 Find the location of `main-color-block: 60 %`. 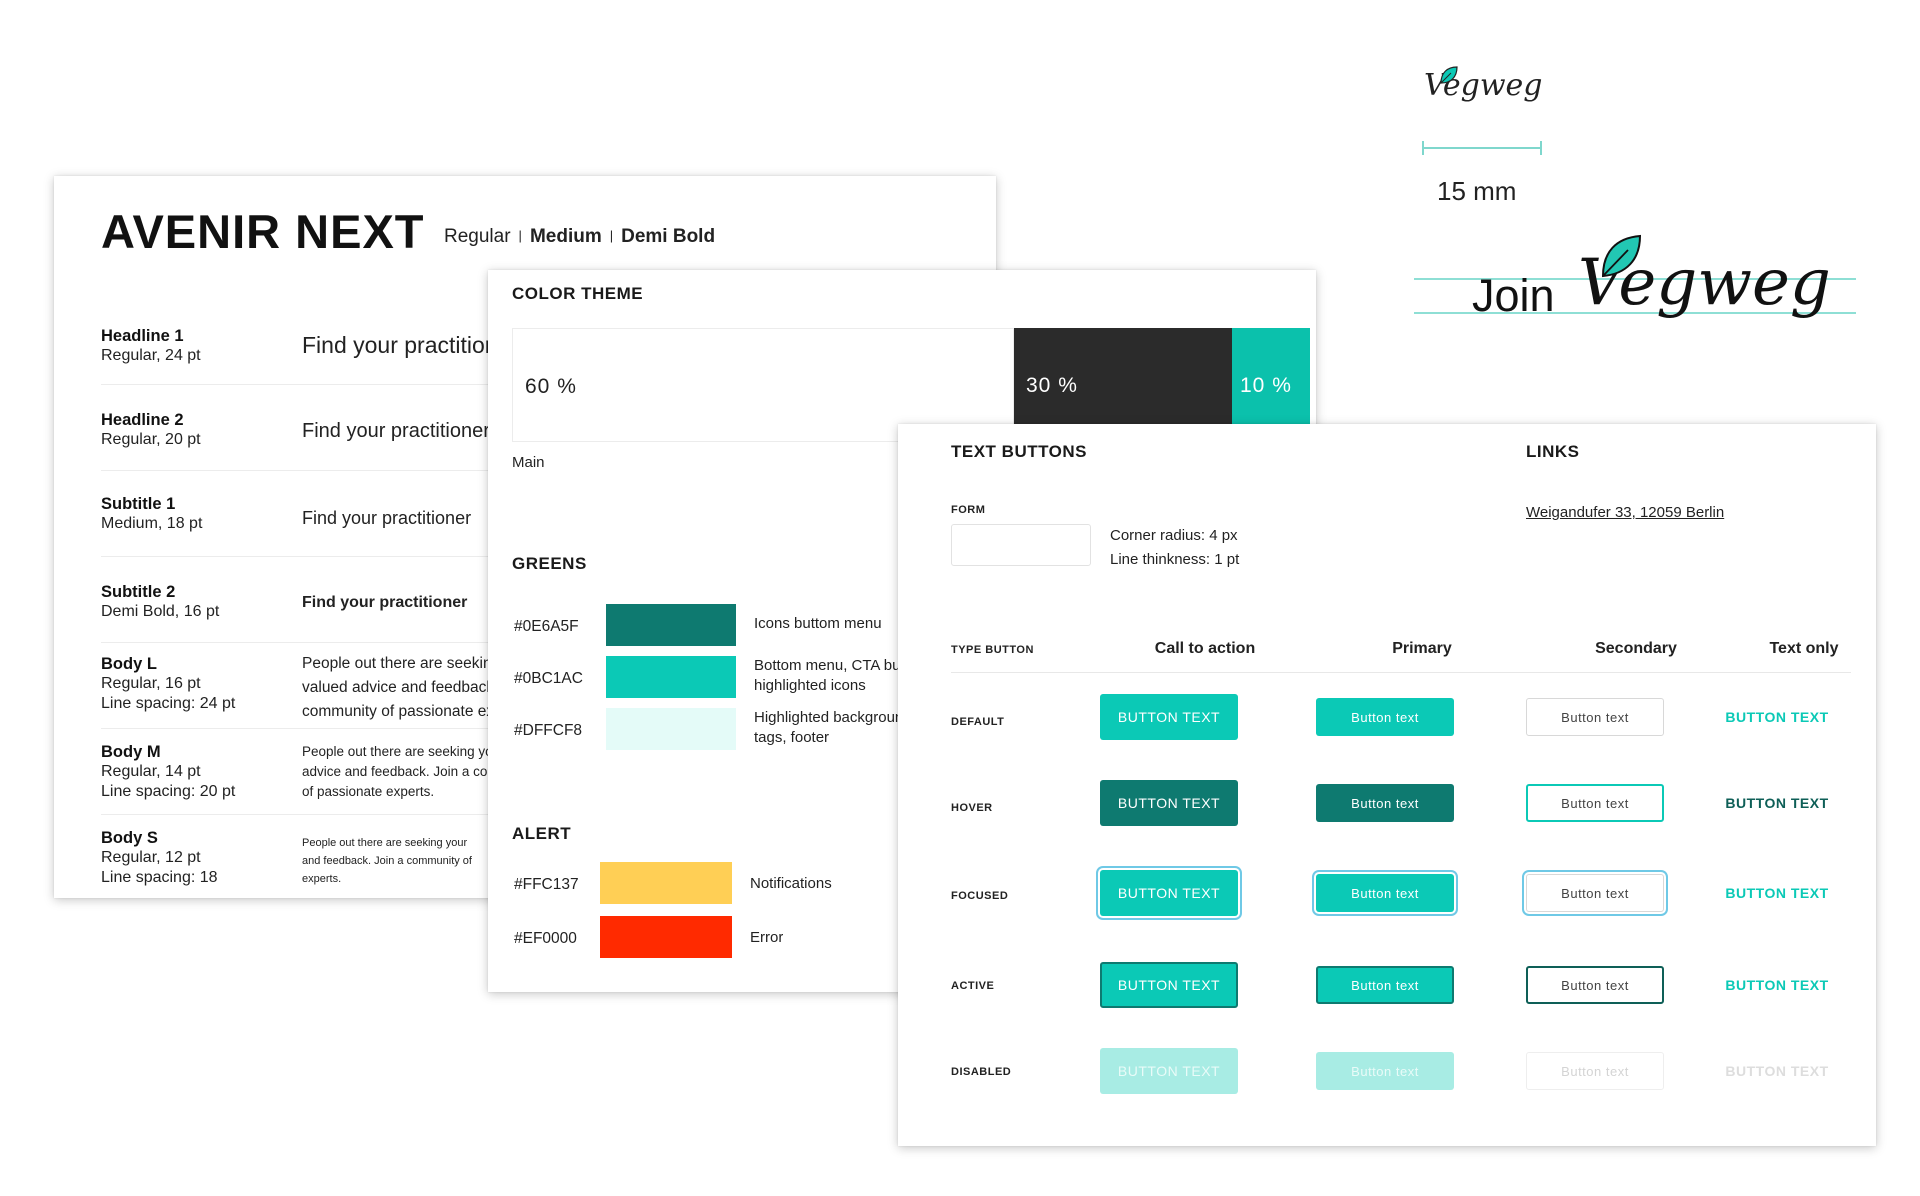

main-color-block: 60 % is located at coordinates (763, 385).